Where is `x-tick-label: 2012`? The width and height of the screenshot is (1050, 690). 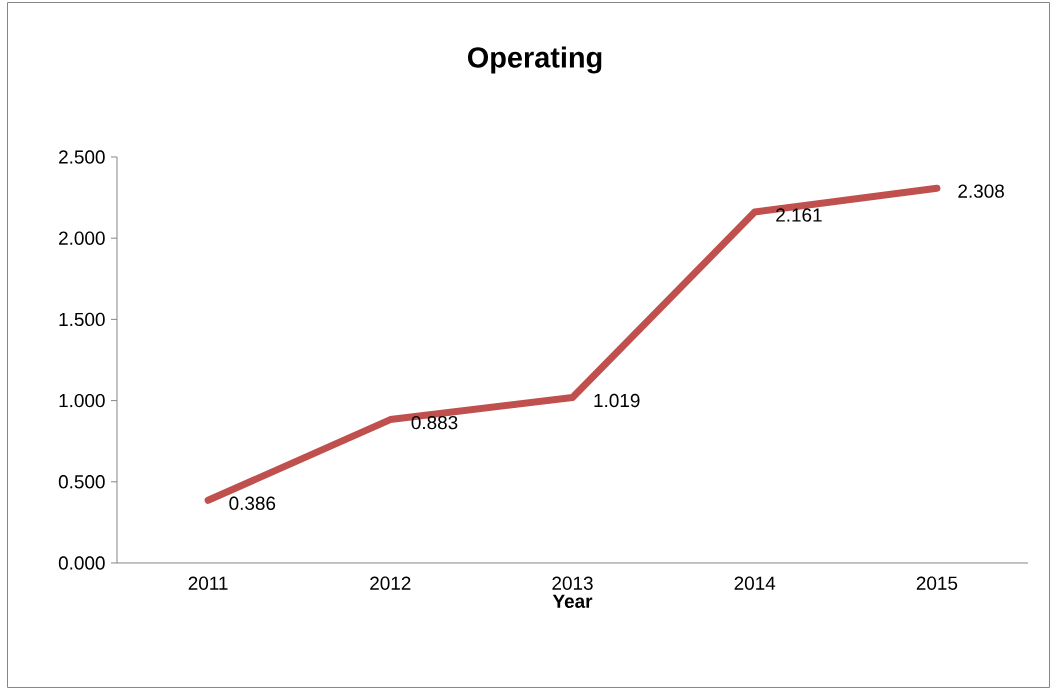
x-tick-label: 2012 is located at coordinates (390, 583).